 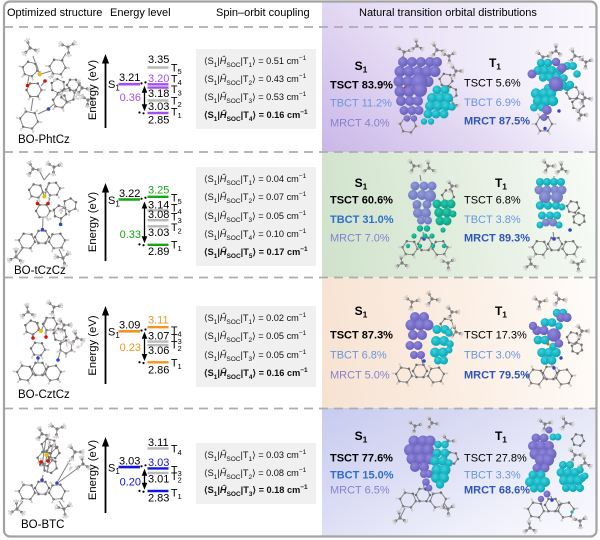 What do you see at coordinates (158, 370) in the screenshot?
I see `svg-text: 2.86` at bounding box center [158, 370].